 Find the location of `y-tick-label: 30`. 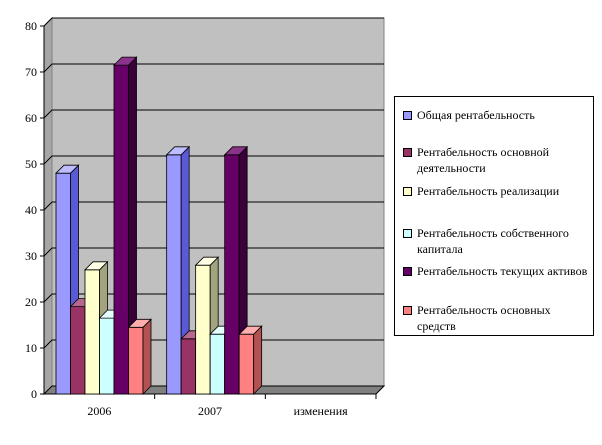

y-tick-label: 30 is located at coordinates (31, 256).